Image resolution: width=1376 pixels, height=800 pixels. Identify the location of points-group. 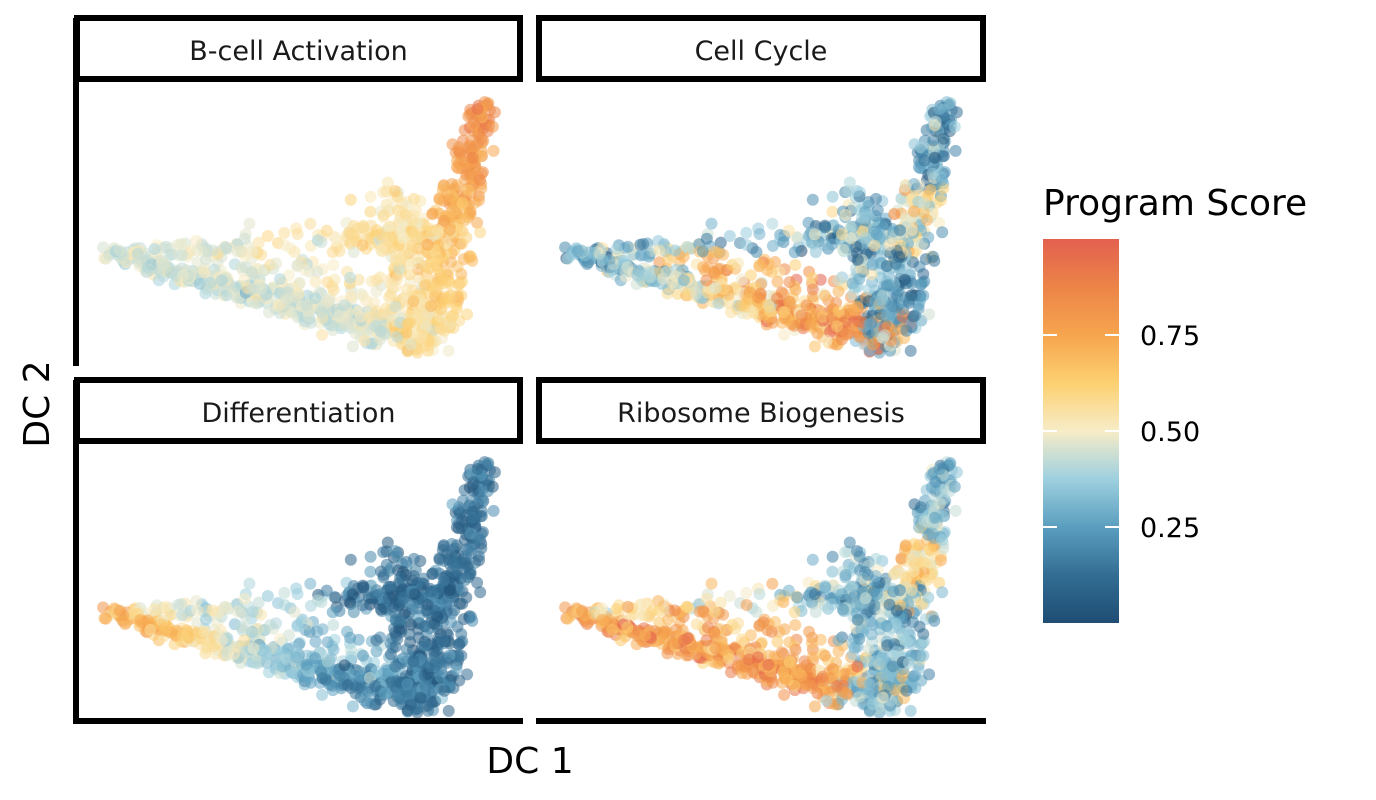
(299, 587).